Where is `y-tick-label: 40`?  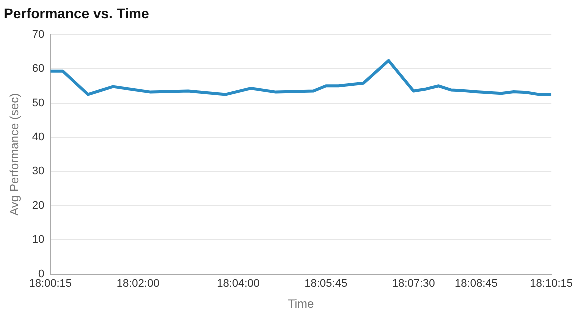 y-tick-label: 40 is located at coordinates (38, 138).